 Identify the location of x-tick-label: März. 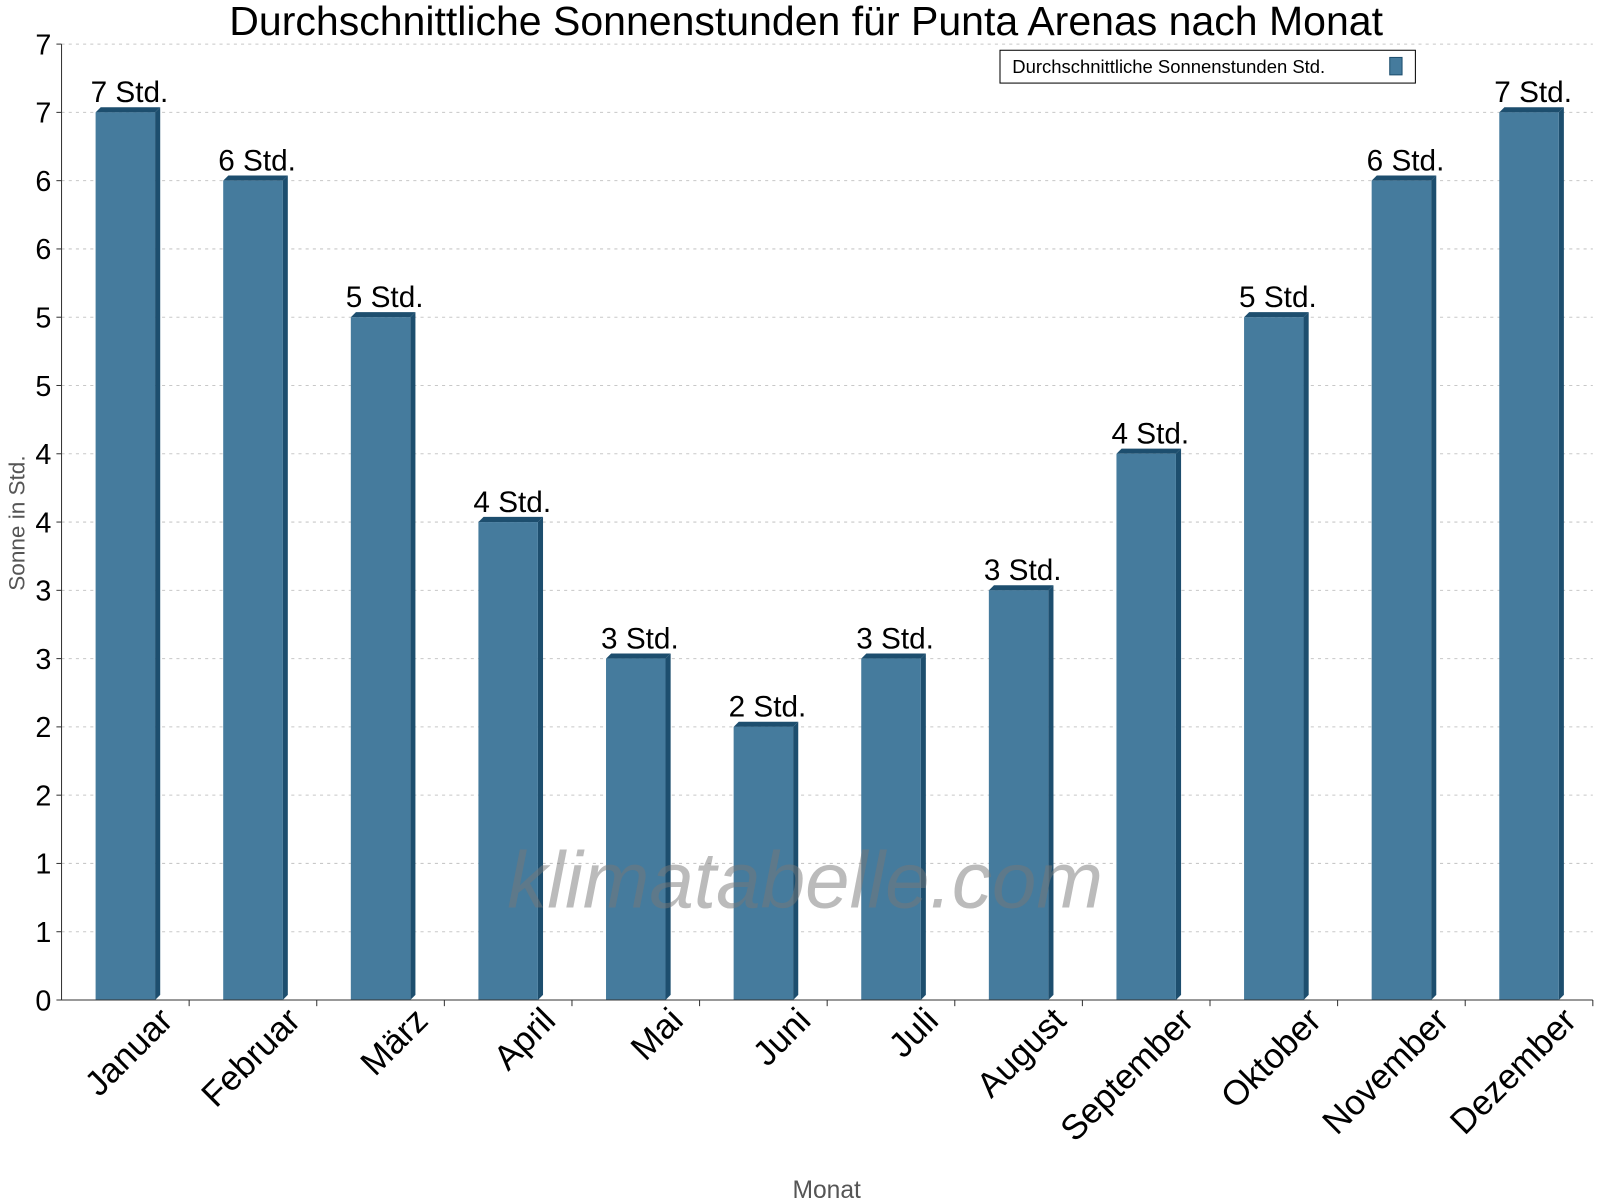
(394, 1042).